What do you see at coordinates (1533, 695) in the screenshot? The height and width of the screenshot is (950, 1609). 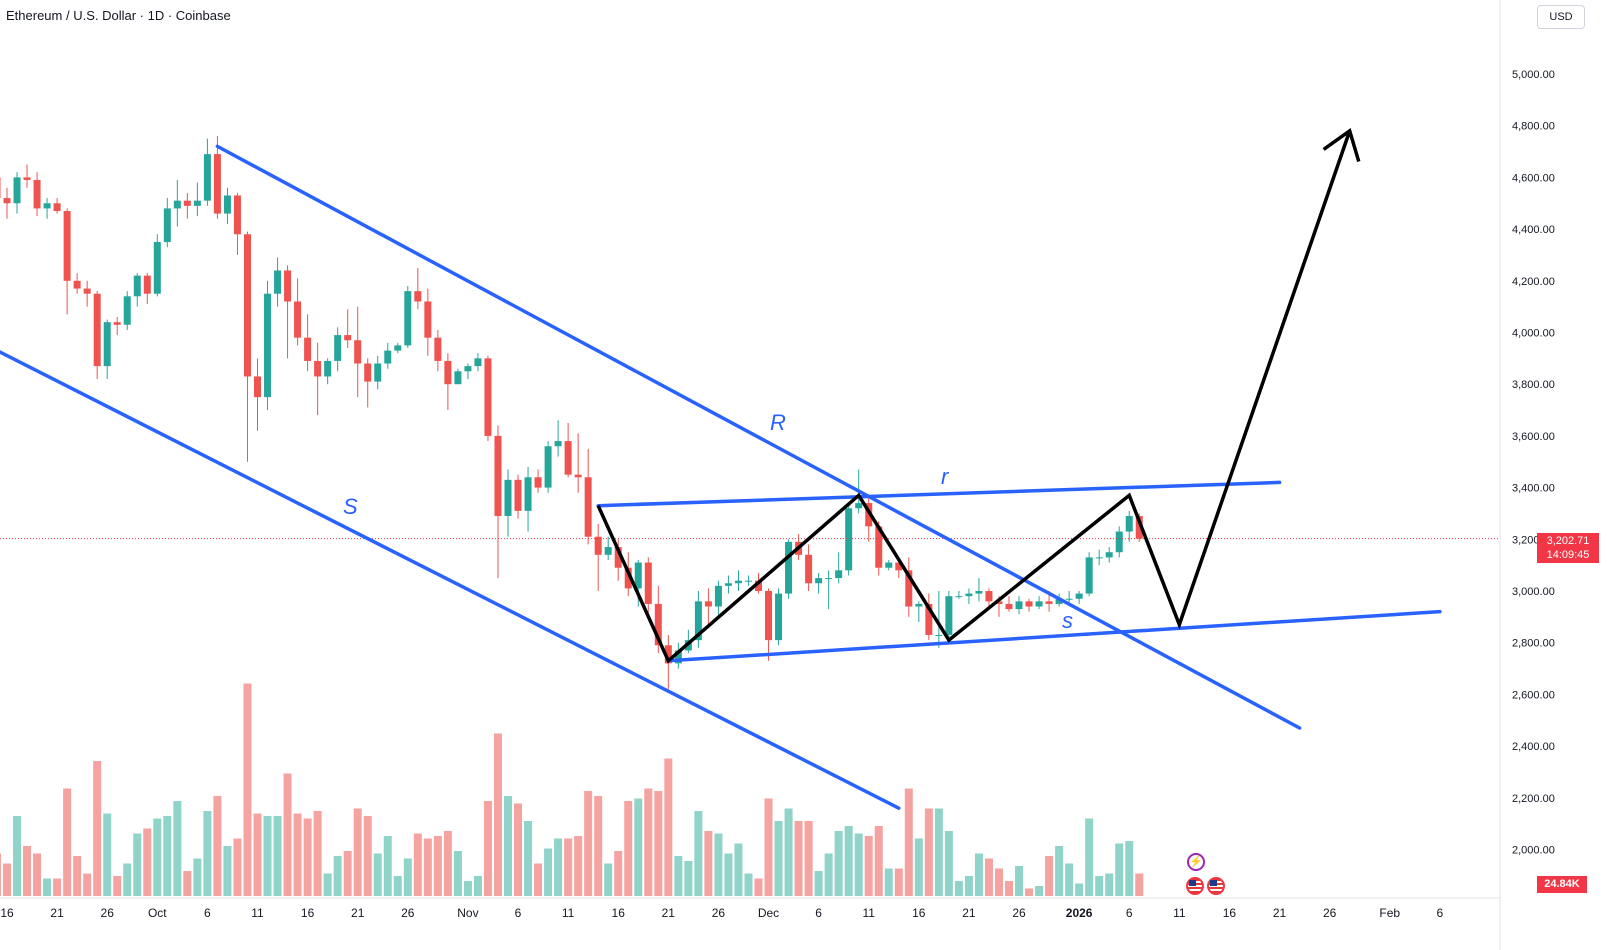 I see `y-tick-label: 2,600.00` at bounding box center [1533, 695].